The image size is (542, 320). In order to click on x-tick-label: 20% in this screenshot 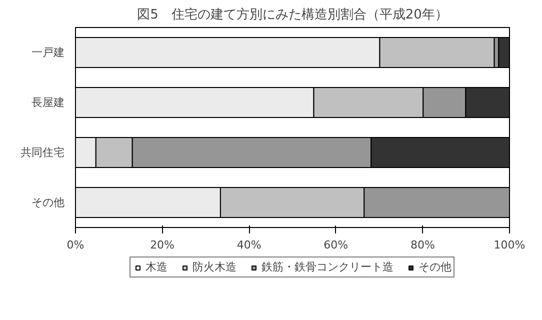, I will do `click(162, 245)`.